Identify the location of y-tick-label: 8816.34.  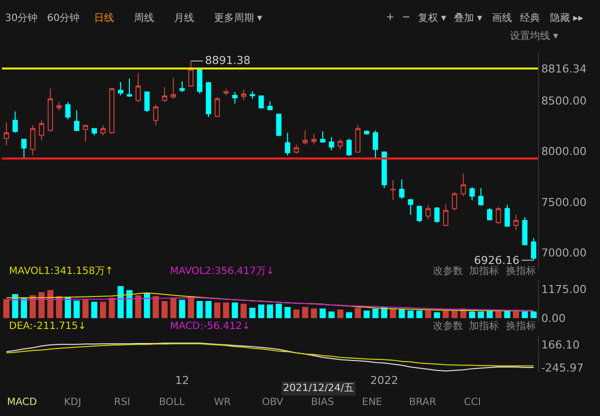
(564, 69).